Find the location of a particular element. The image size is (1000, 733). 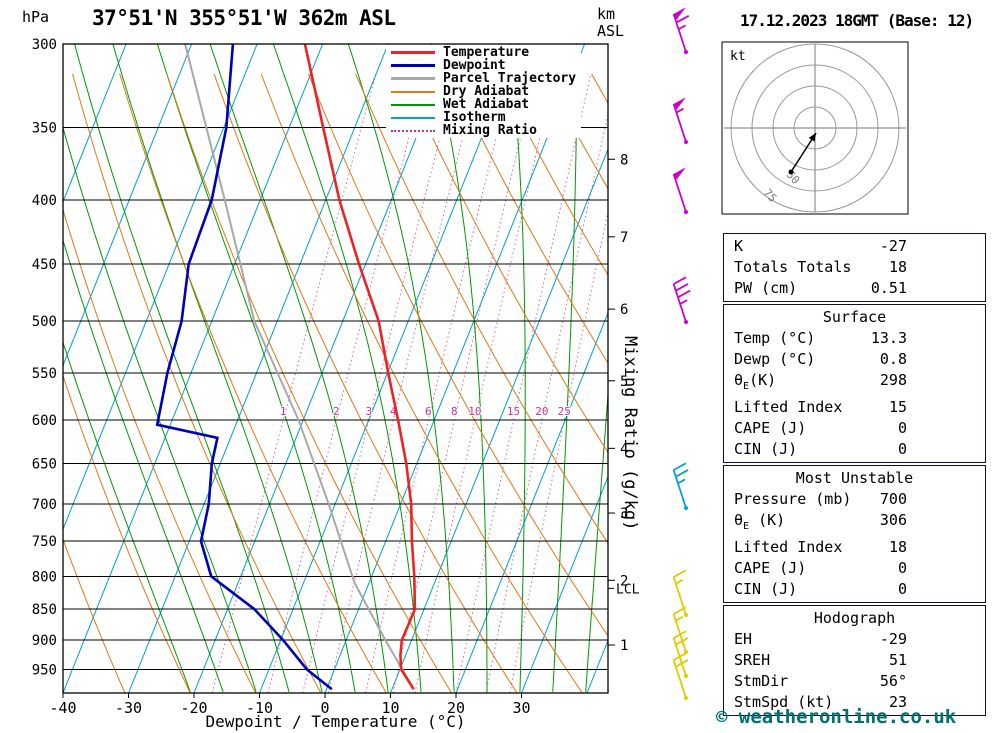

wind-barbs is located at coordinates (681, 353).